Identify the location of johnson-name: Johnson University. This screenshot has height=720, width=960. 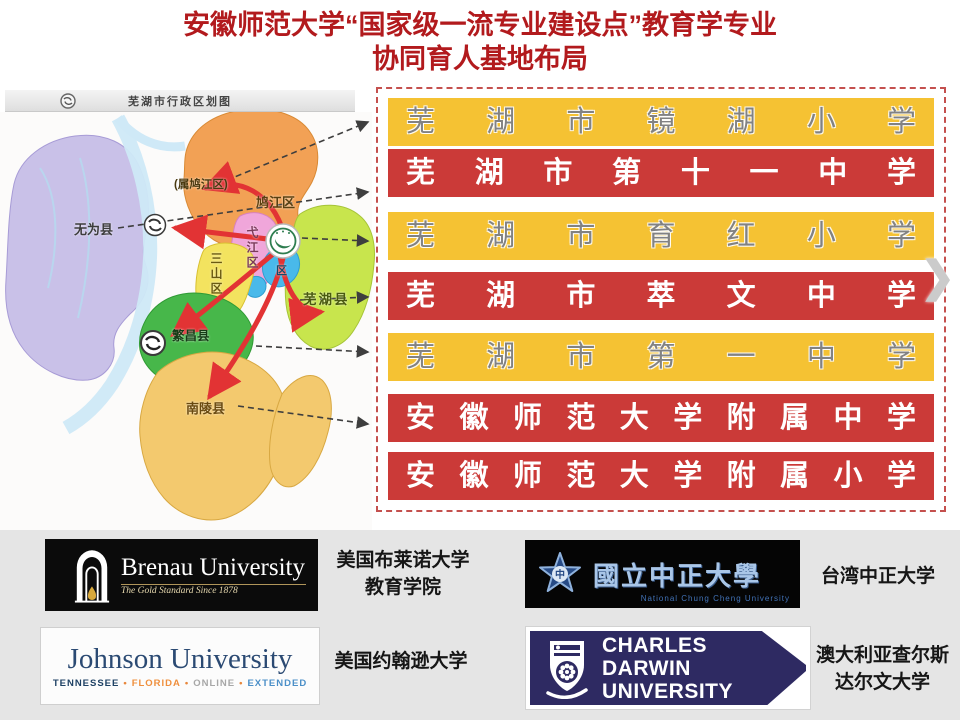
(180, 659).